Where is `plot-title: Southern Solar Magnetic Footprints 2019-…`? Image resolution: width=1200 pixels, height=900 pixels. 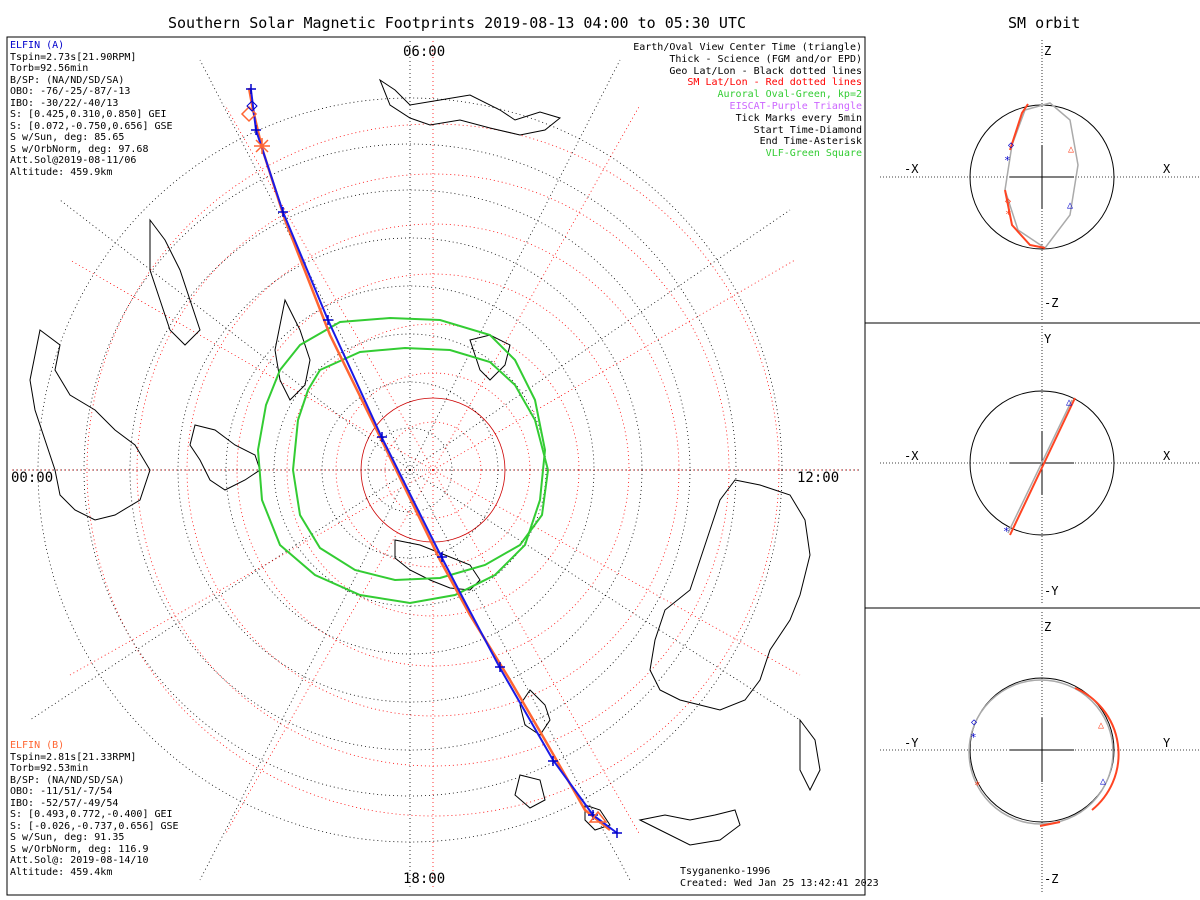
plot-title: Southern Solar Magnetic Footprints 2019-… is located at coordinates (457, 23).